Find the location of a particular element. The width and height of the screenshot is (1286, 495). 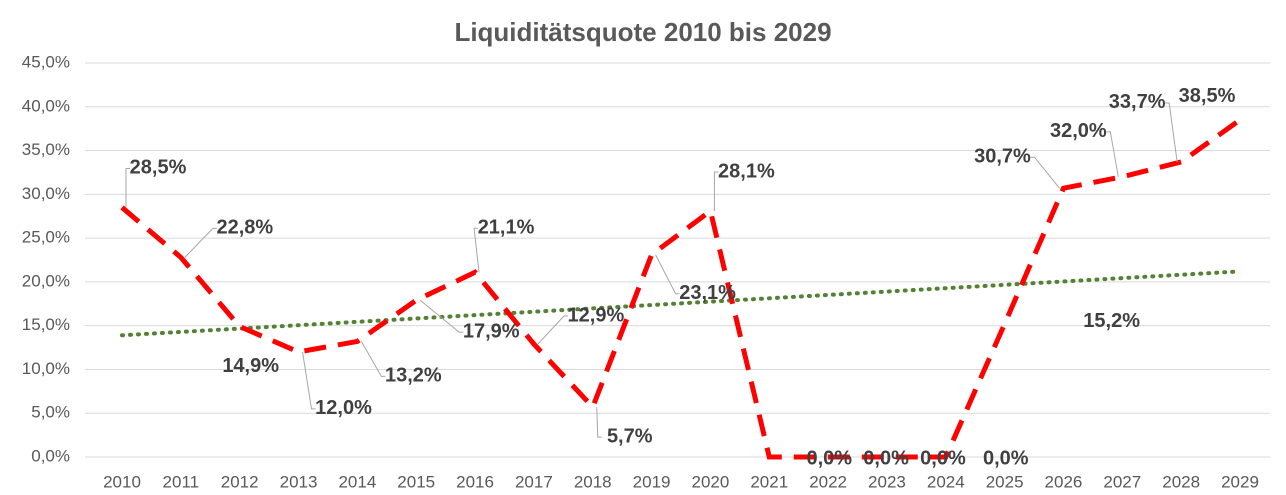

data-label: 12,0% is located at coordinates (343, 408).